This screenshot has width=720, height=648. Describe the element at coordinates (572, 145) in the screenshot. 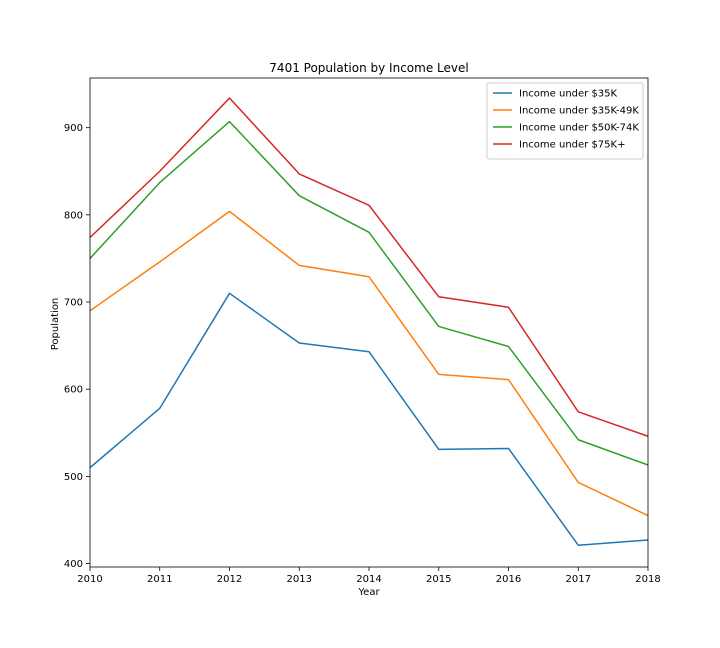

I see `legend-entry: Income under $75K+` at that location.